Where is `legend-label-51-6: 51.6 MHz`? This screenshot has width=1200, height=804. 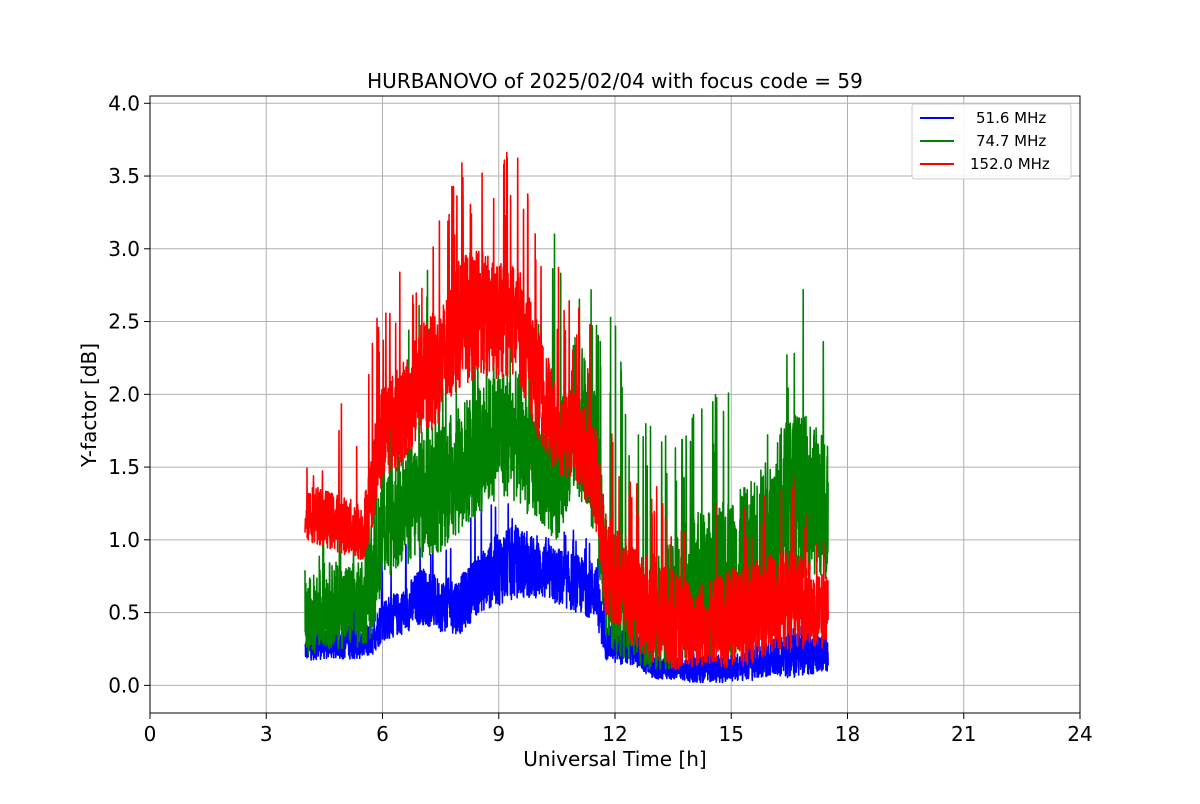 legend-label-51-6: 51.6 MHz is located at coordinates (1011, 118).